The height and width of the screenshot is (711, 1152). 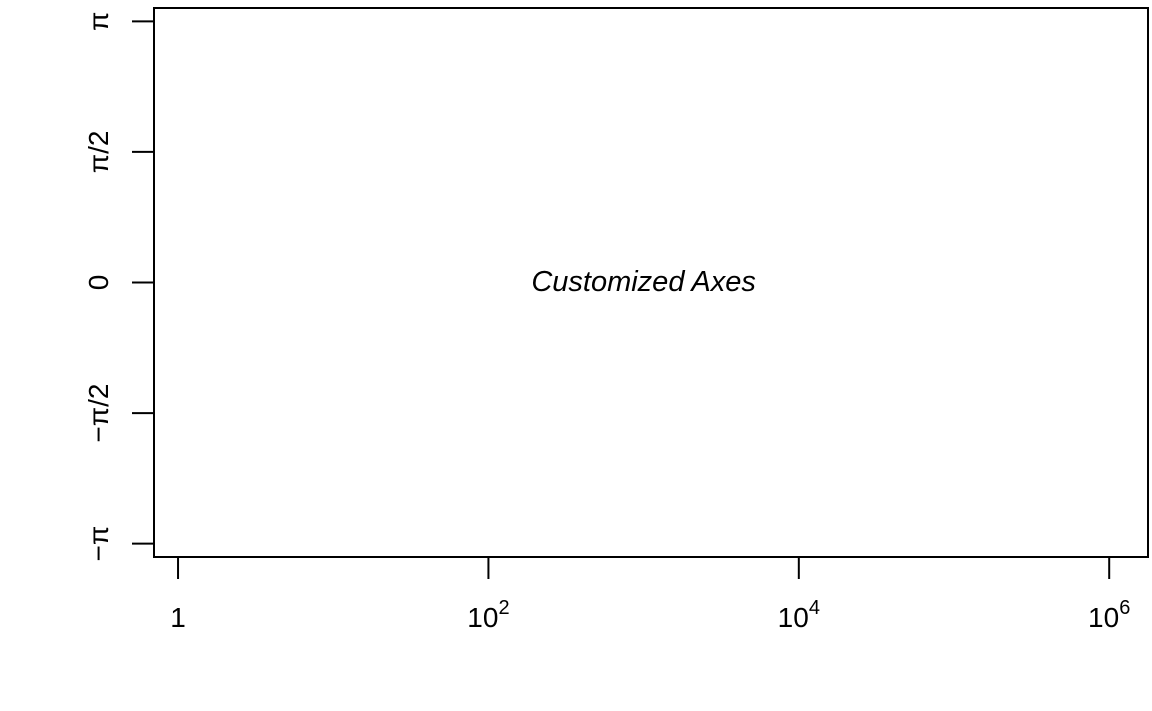 I want to click on chart-annotation: Customized Axes, so click(x=643, y=282).